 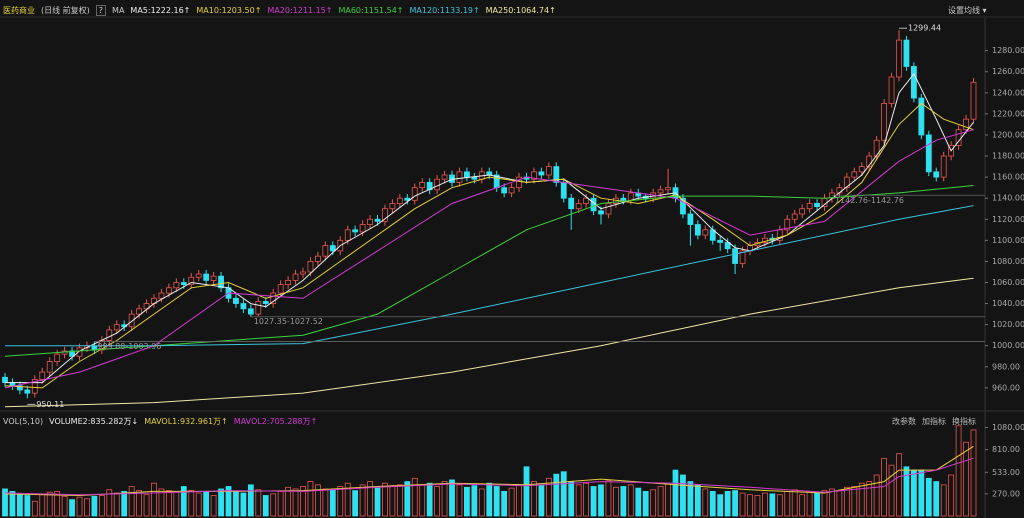 What do you see at coordinates (489, 476) in the screenshot?
I see `ma-line` at bounding box center [489, 476].